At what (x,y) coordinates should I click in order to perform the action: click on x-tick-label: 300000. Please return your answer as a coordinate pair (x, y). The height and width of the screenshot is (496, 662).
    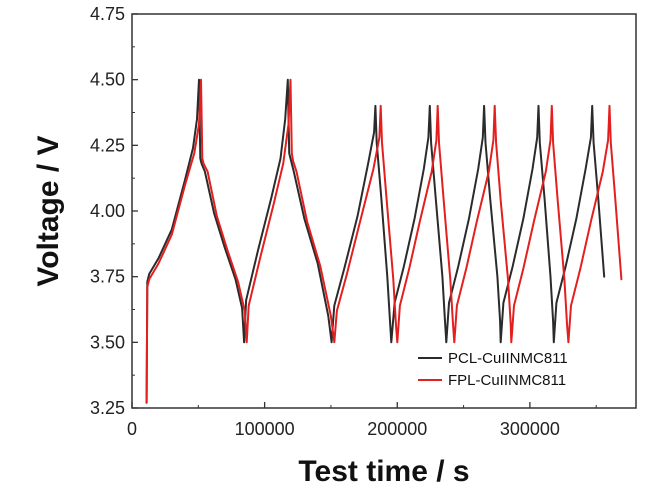
    Looking at the image, I should click on (530, 429).